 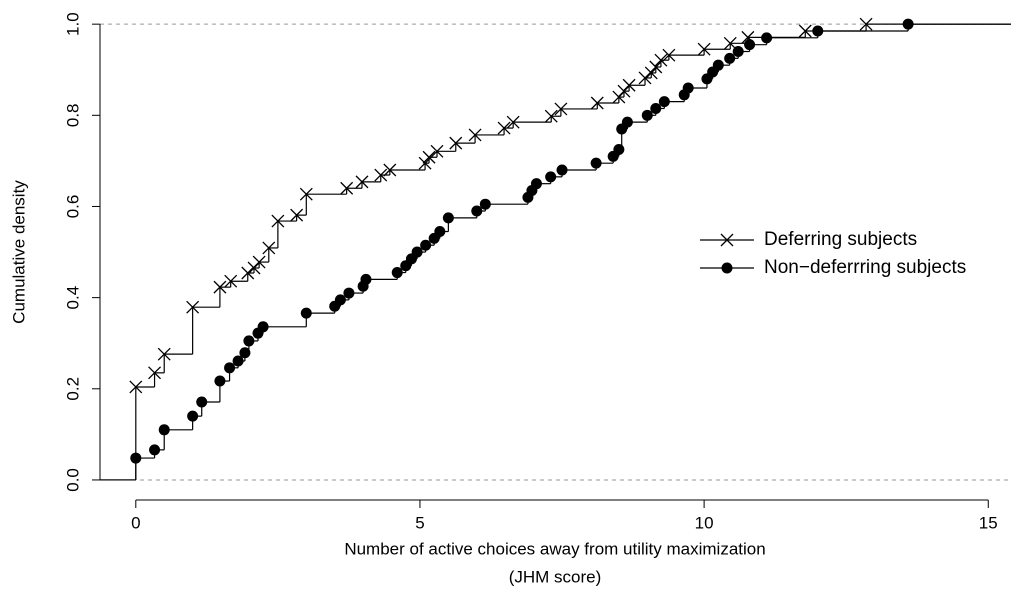 What do you see at coordinates (72, 24) in the screenshot?
I see `y-tick-label: 1.0` at bounding box center [72, 24].